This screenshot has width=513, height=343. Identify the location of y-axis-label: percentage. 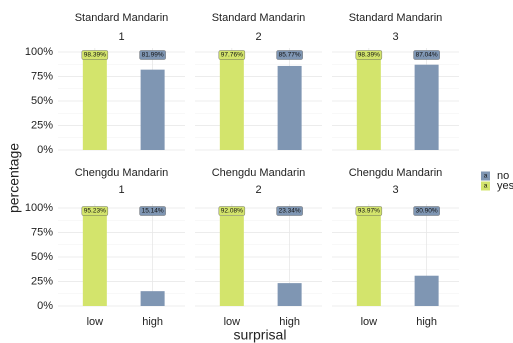
(14, 178).